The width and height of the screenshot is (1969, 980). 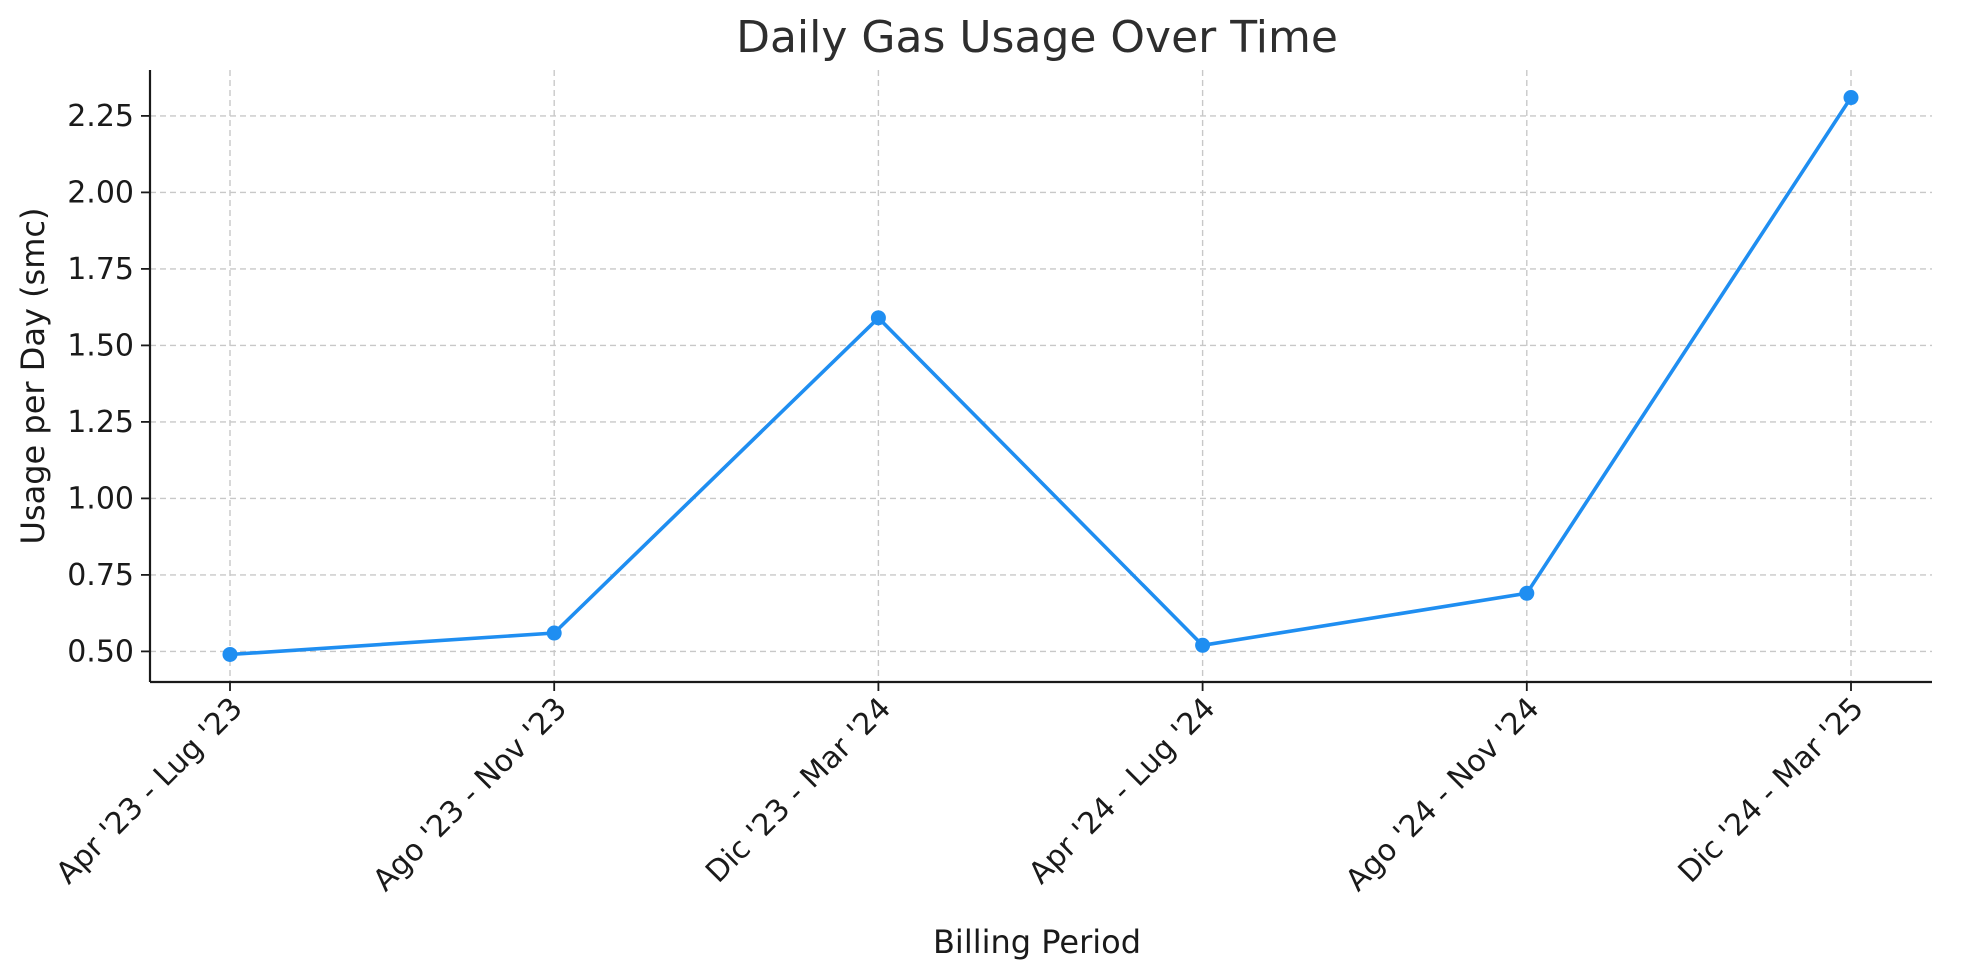 I want to click on x-tick-label: Apr '23 - Lug '23, so click(x=150, y=791).